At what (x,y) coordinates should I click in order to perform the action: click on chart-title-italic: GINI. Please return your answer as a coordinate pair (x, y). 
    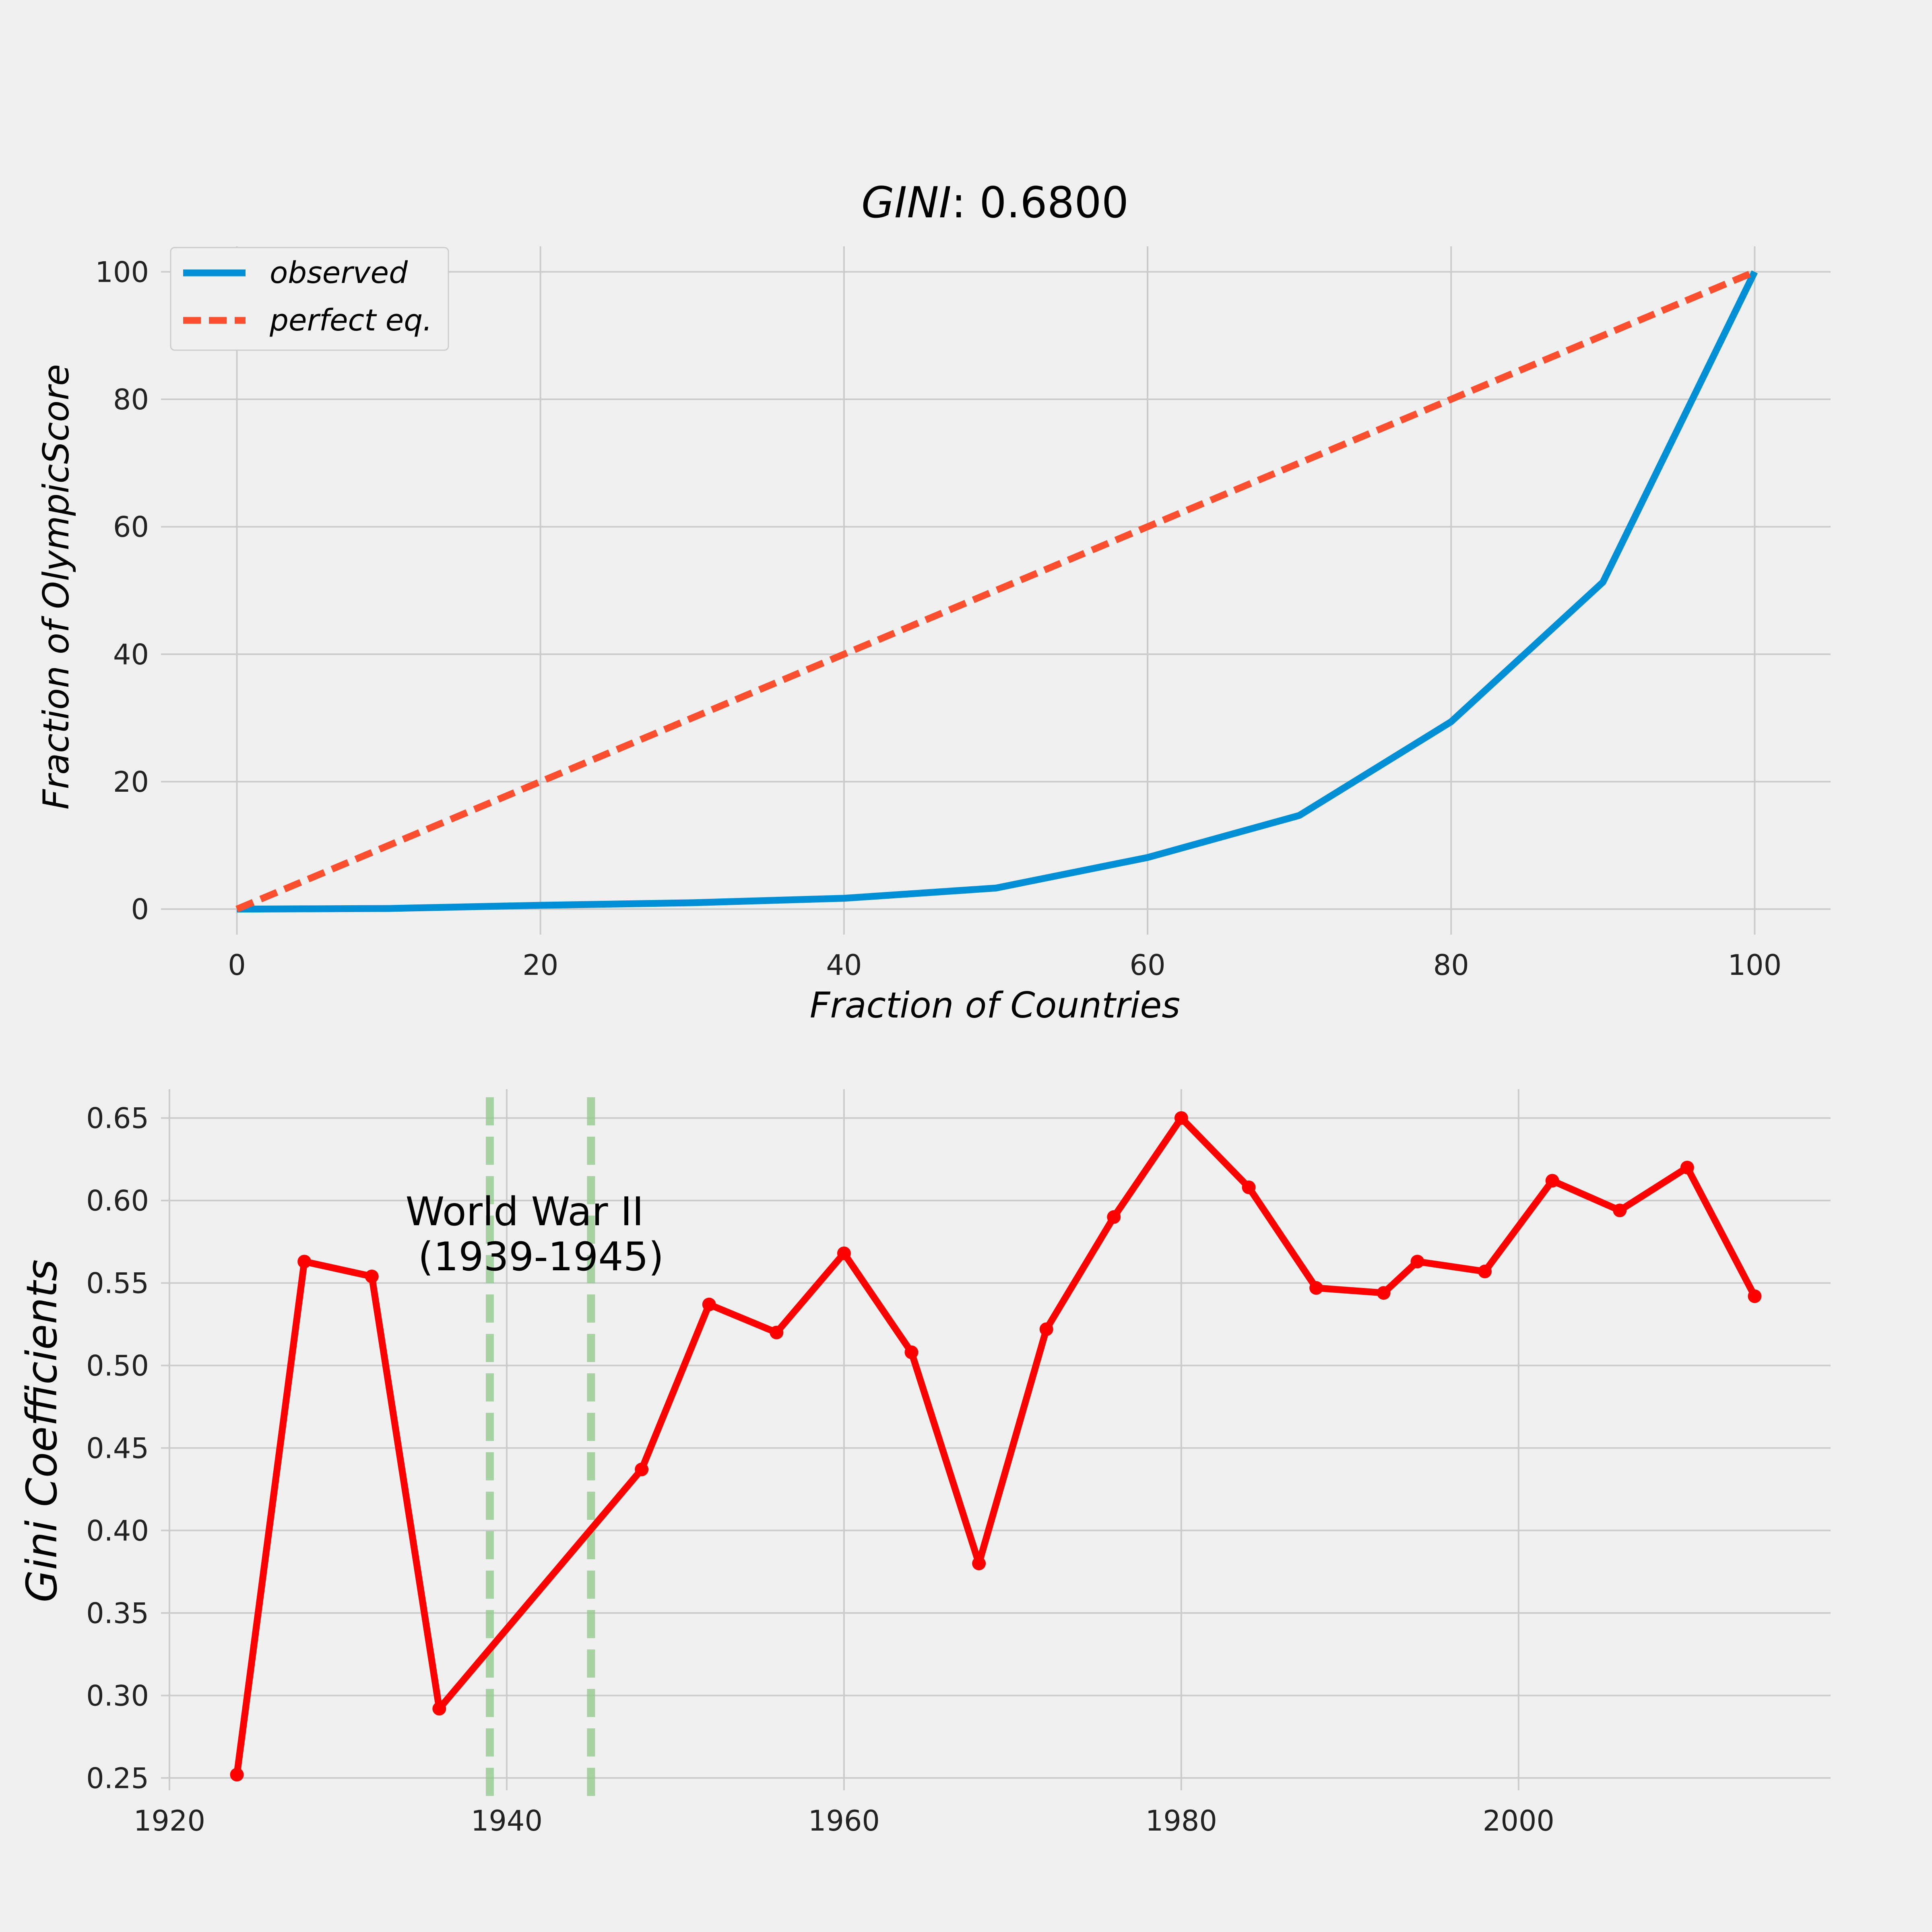
    Looking at the image, I should click on (906, 202).